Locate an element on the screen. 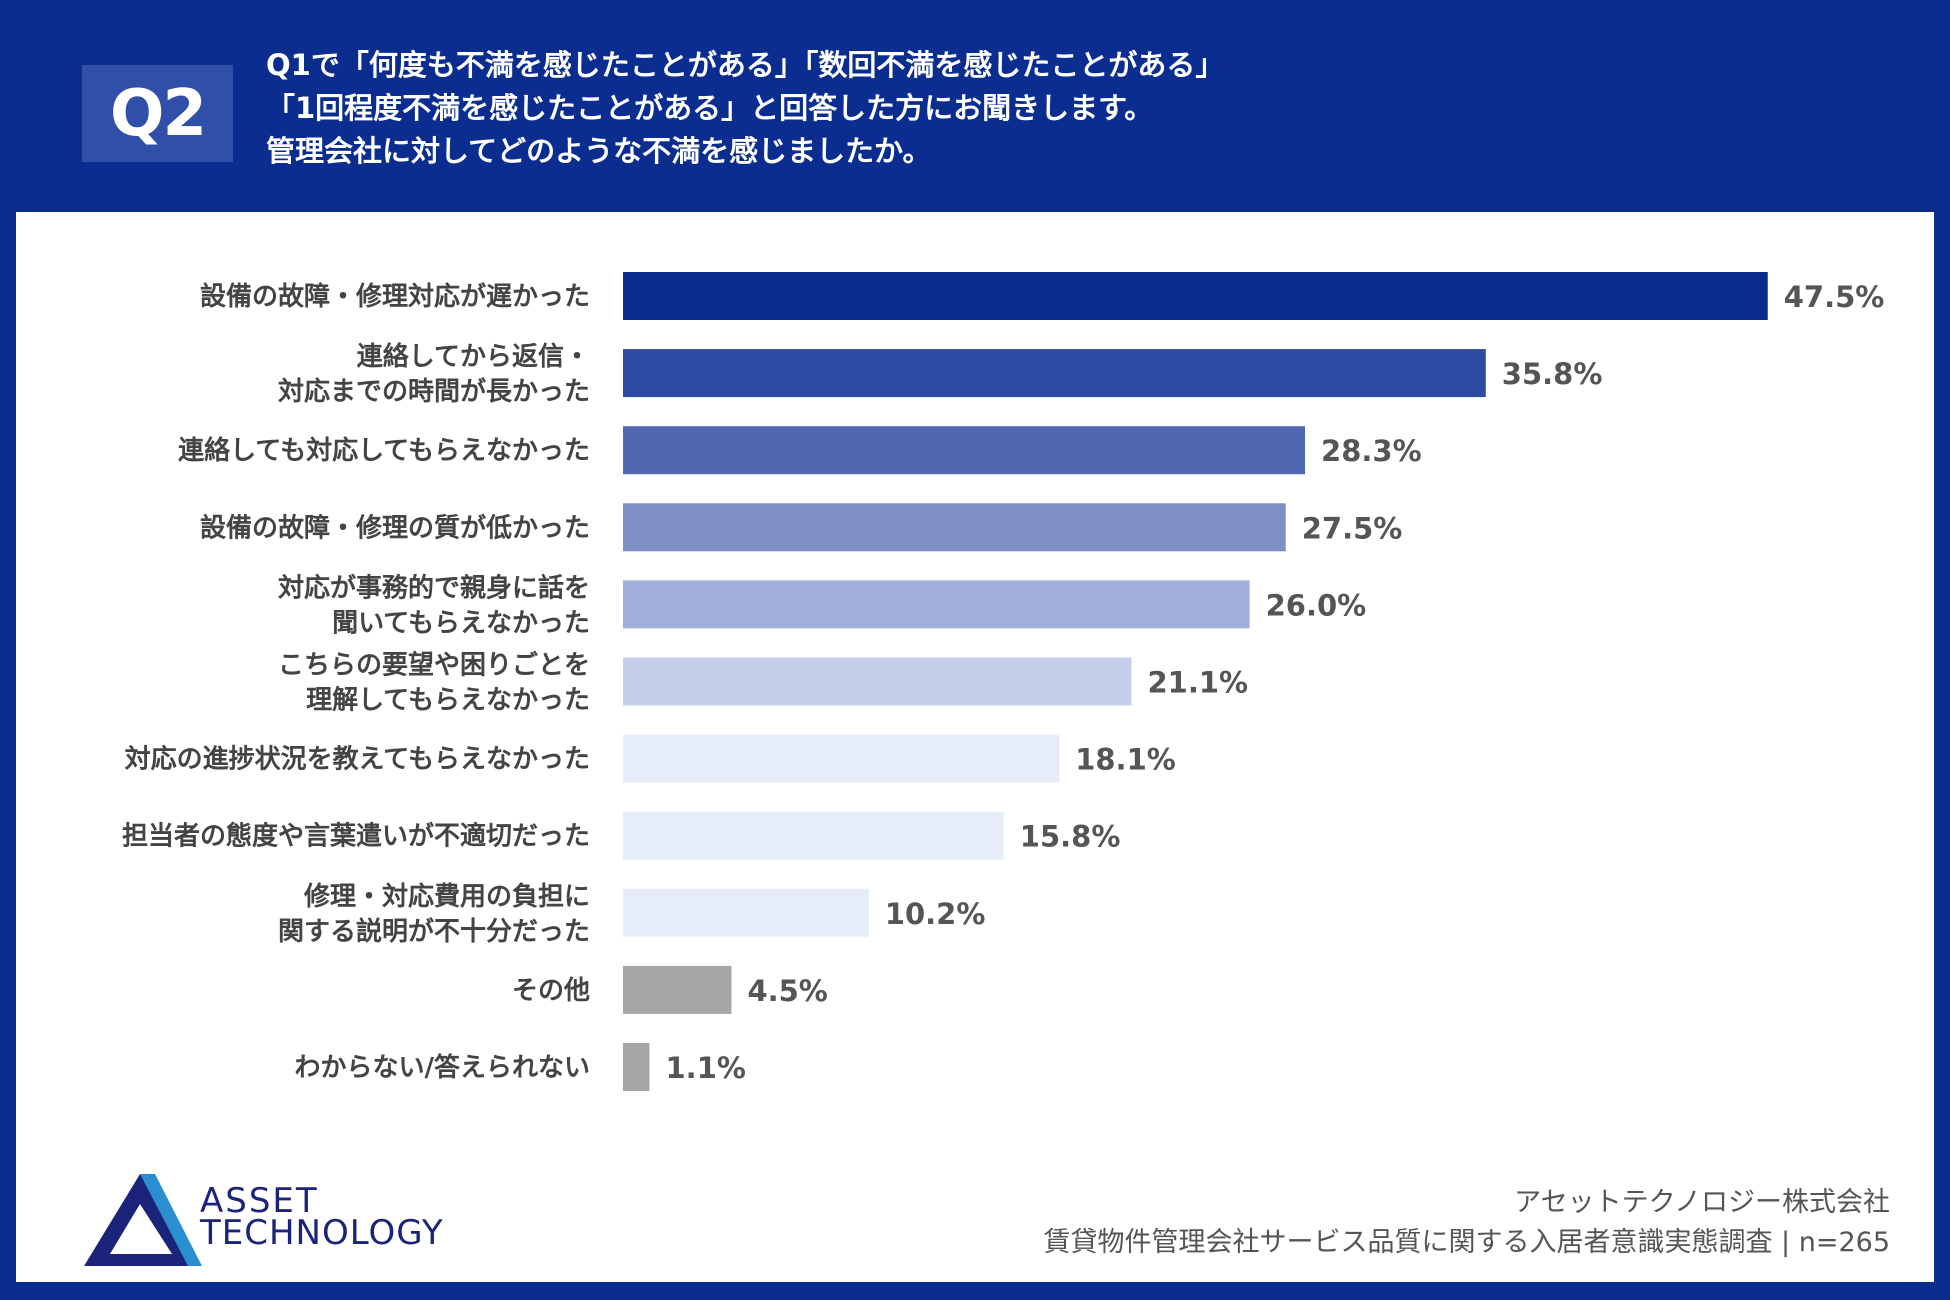 This screenshot has width=1950, height=1300. question-badge: Q2 is located at coordinates (157, 113).